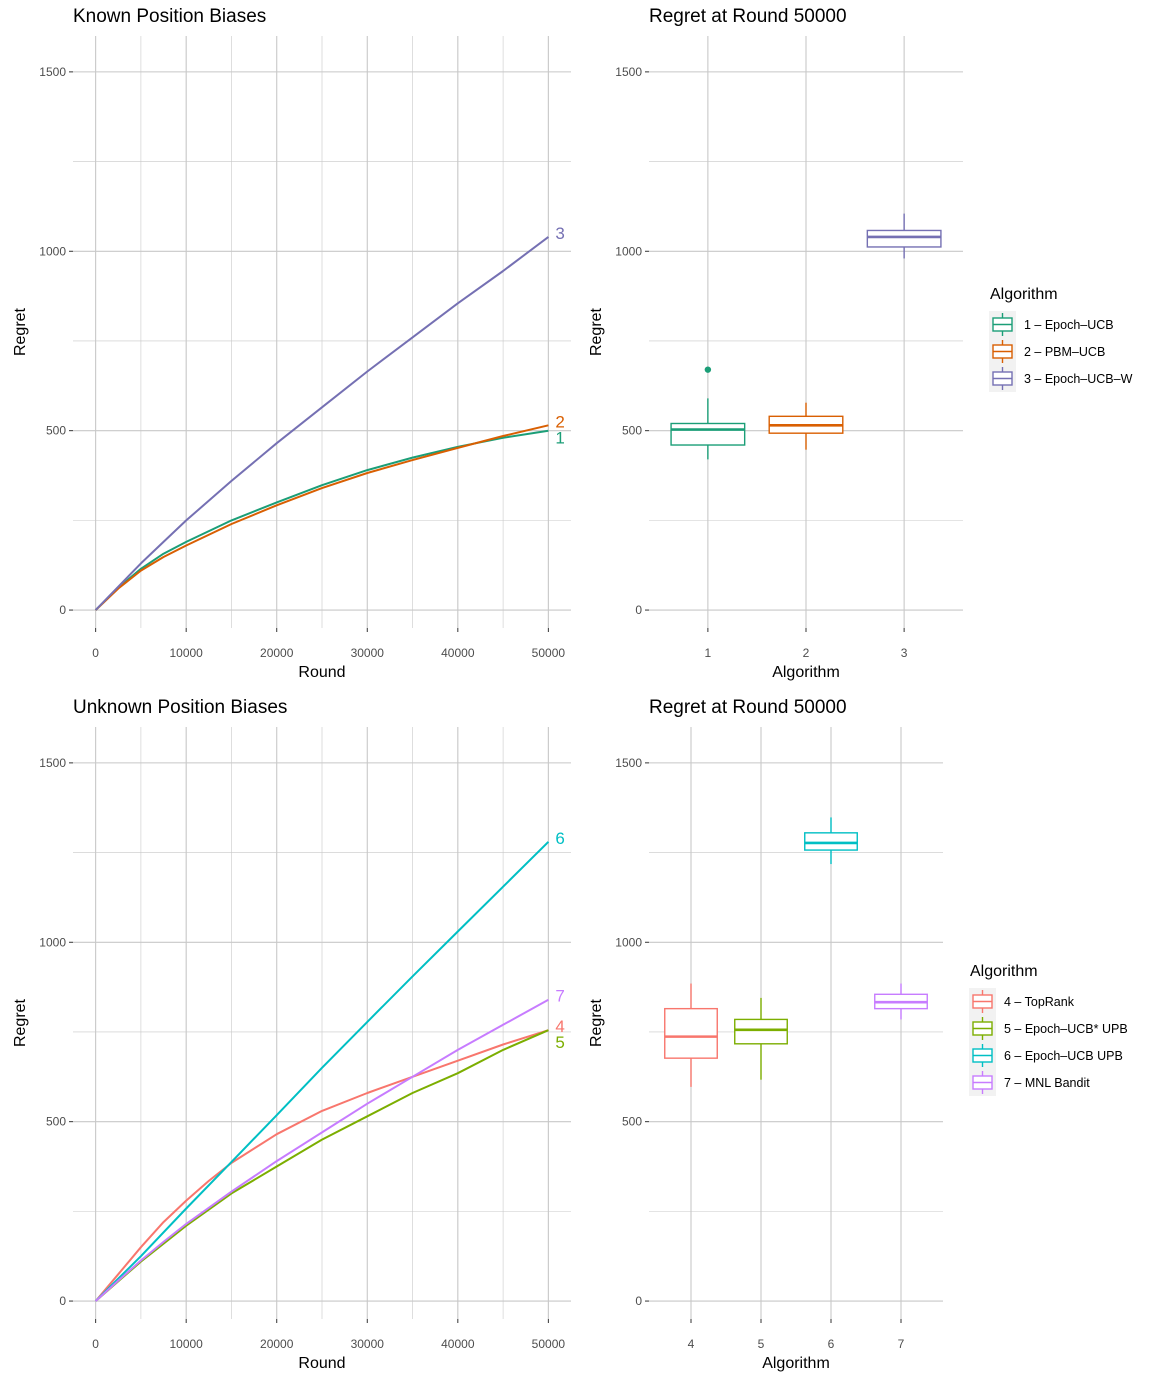  Describe the element at coordinates (1064, 352) in the screenshot. I see `legend-label: 2 – PBM–UCB` at that location.